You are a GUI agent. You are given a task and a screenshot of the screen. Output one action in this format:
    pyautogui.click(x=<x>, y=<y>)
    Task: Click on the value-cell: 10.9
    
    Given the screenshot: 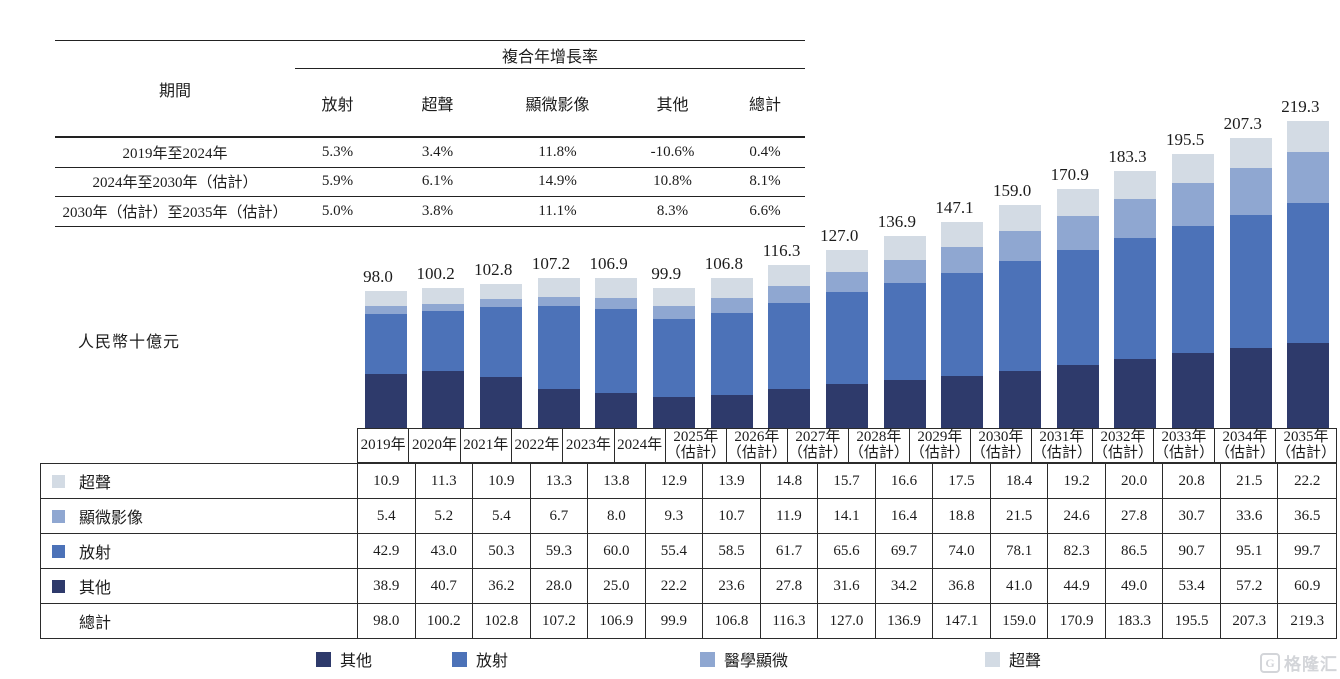 What is the action you would take?
    pyautogui.click(x=387, y=481)
    